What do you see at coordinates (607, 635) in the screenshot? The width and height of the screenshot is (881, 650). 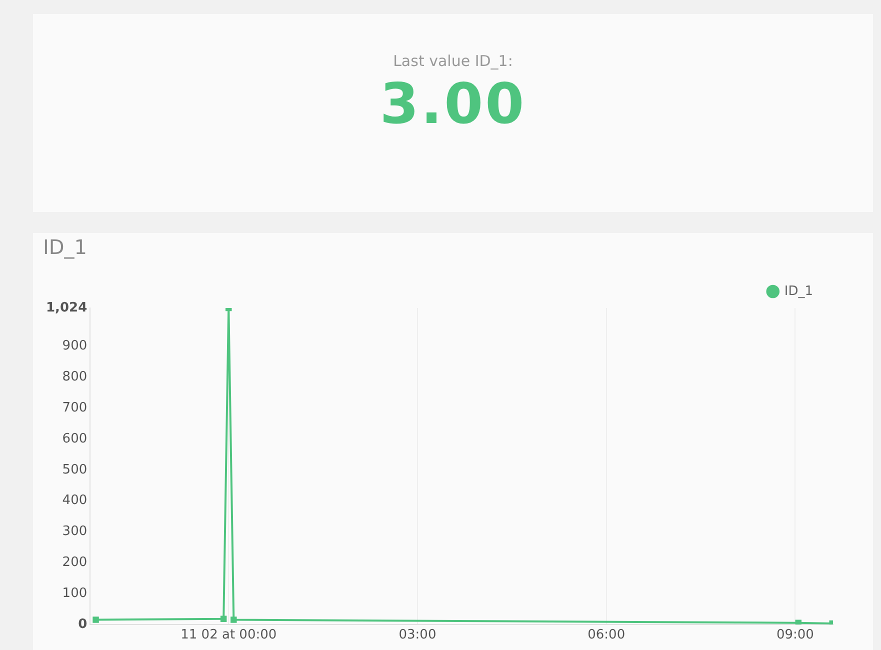 I see `x-tick-label: 06:00` at bounding box center [607, 635].